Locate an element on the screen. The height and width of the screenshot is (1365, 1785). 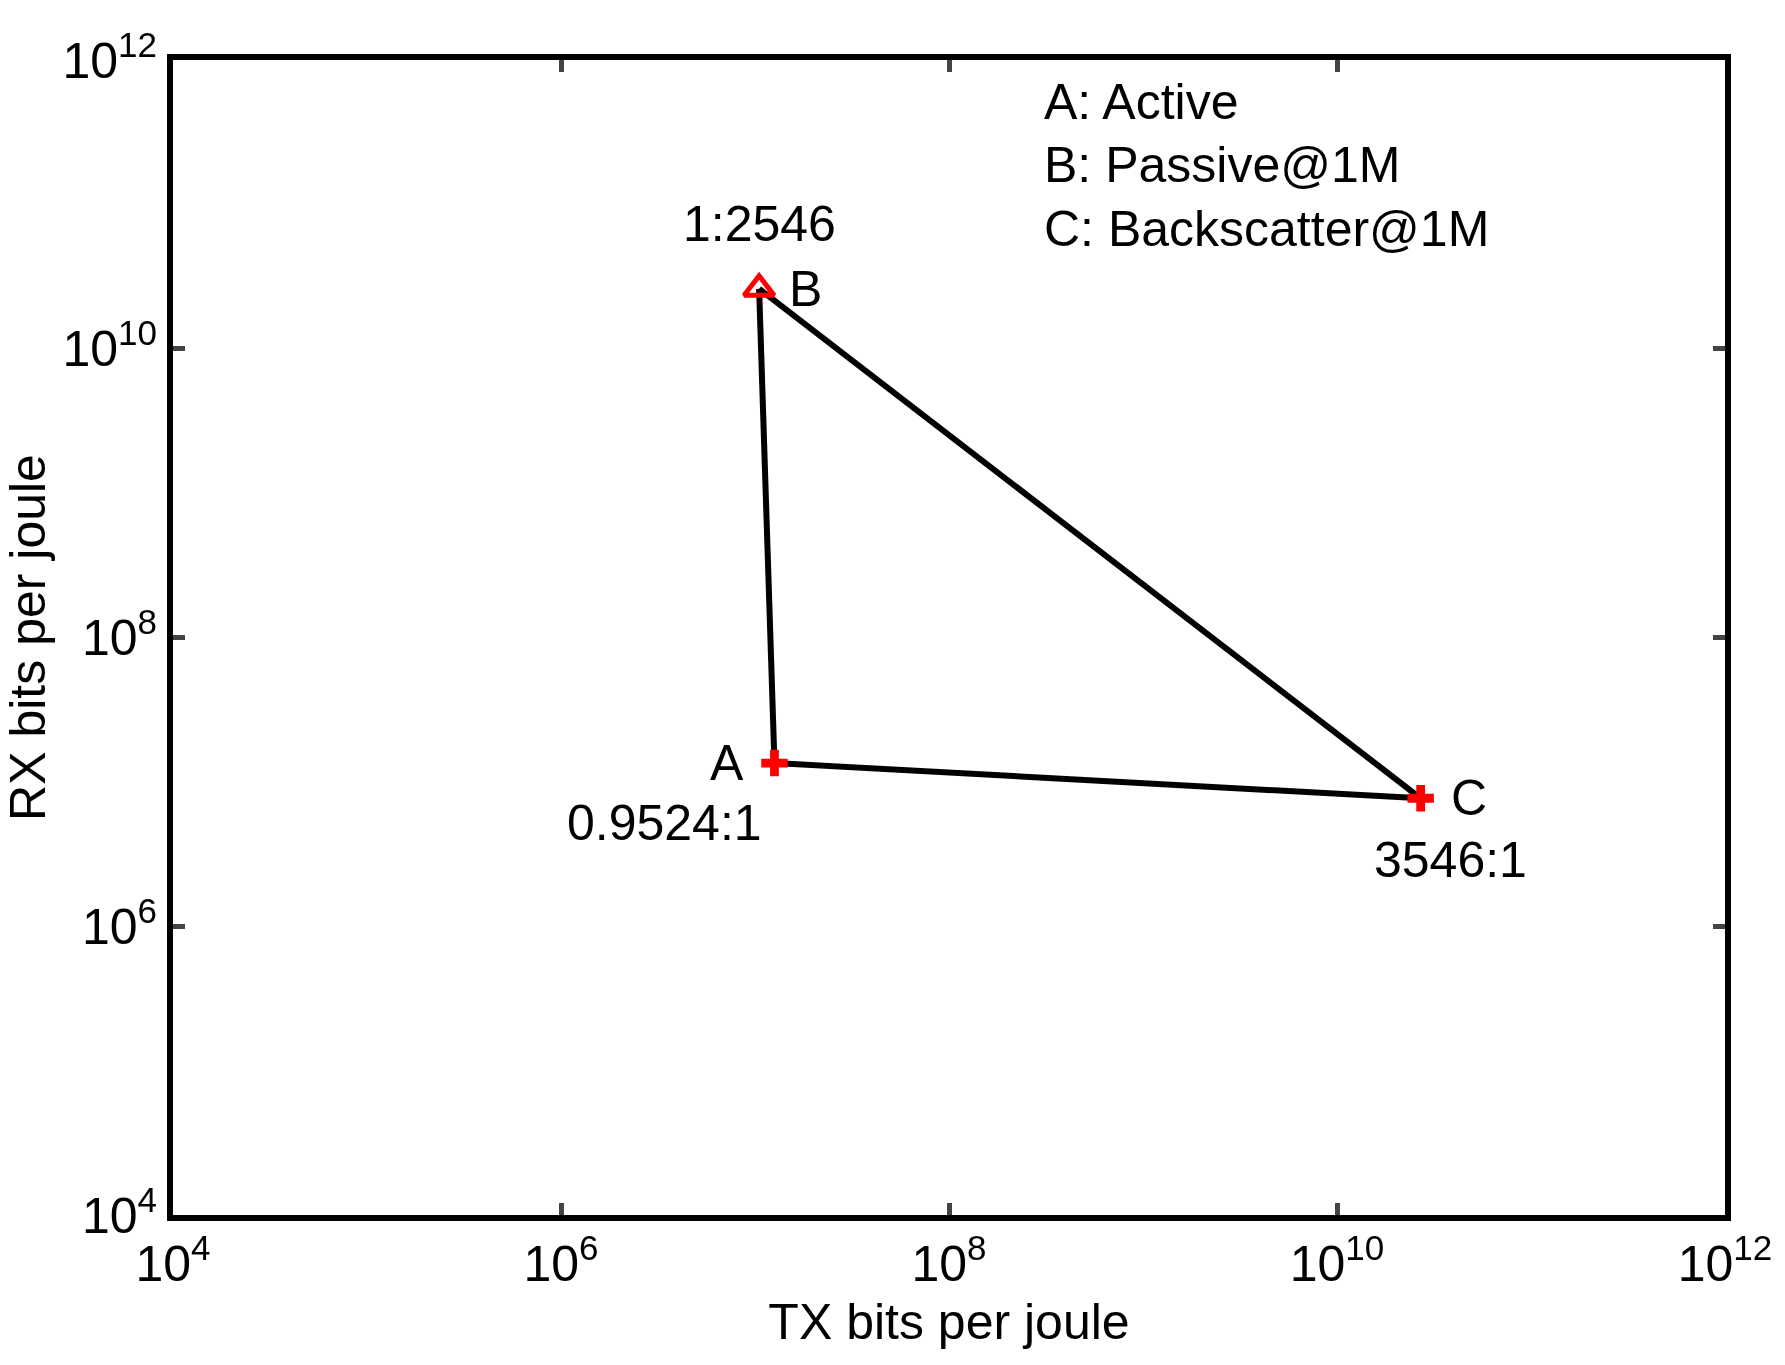
x-tick-label: 10$^{10}$ is located at coordinates (1337, 1260).